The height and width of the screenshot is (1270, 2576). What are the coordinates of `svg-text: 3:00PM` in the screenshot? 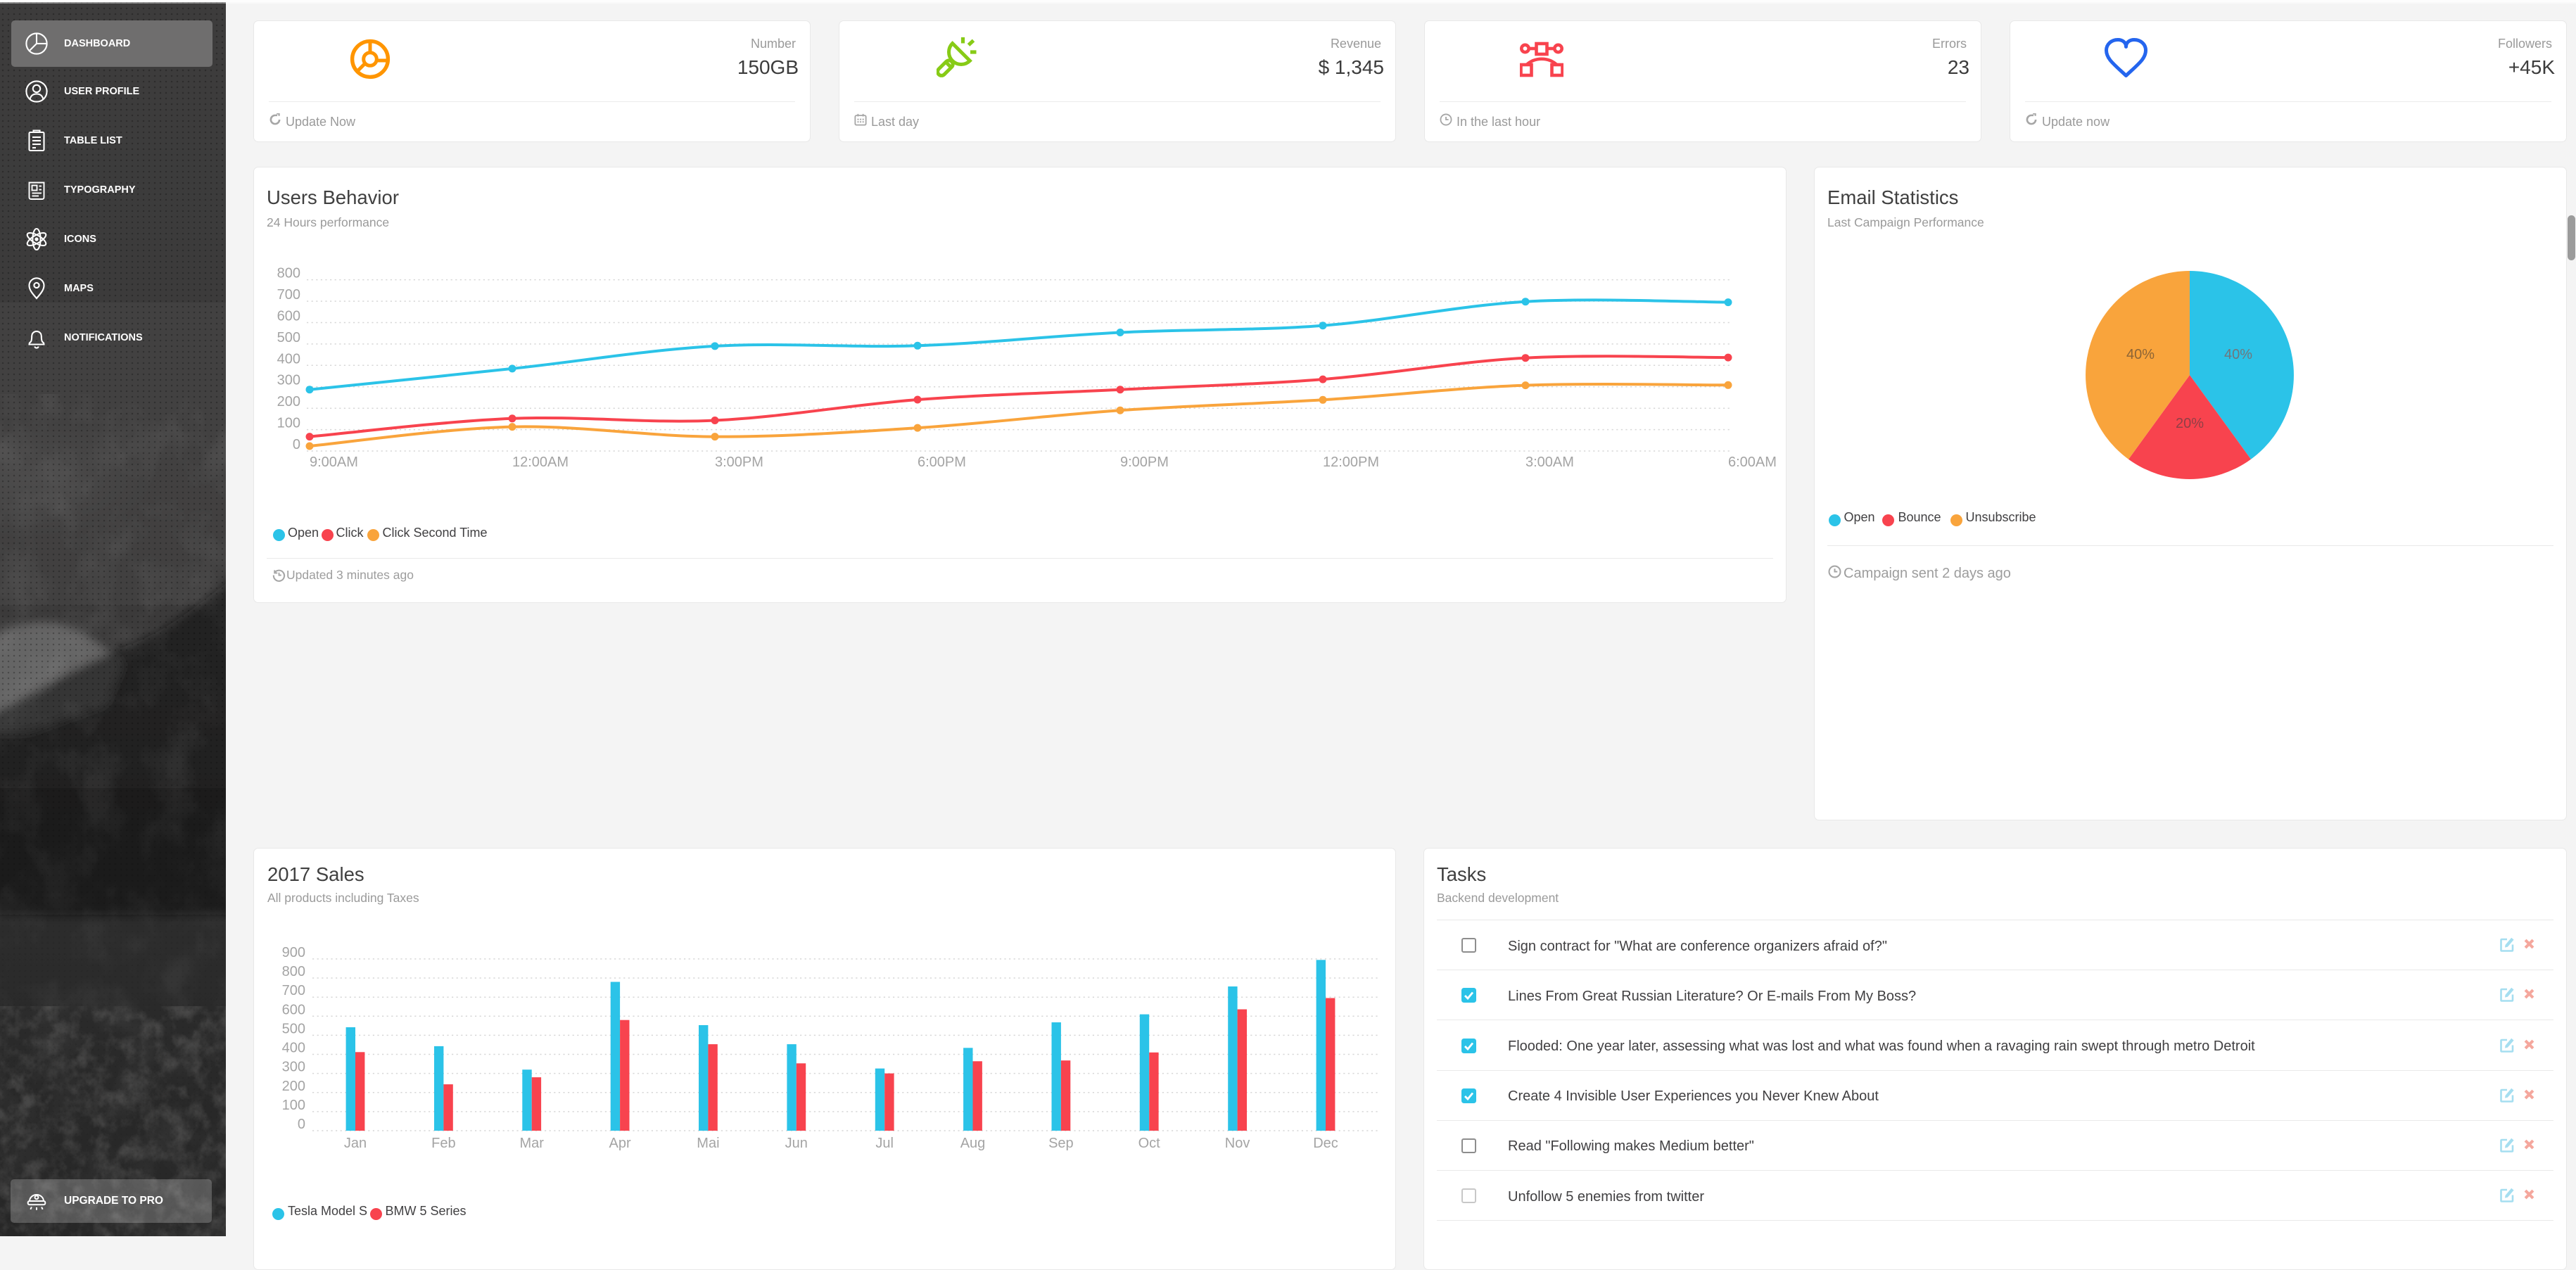 It's located at (739, 462).